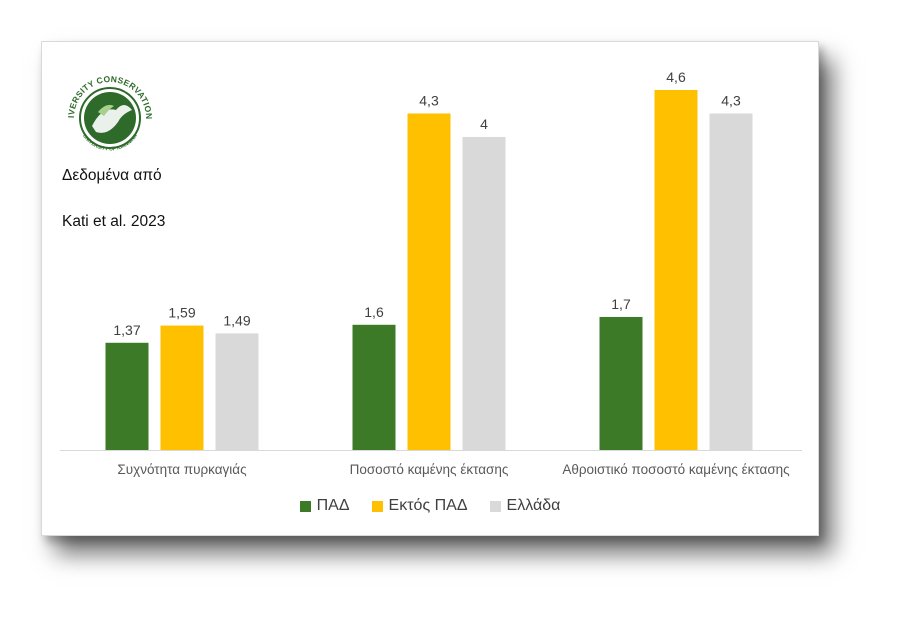  Describe the element at coordinates (533, 505) in the screenshot. I see `legend-label: Ελλάδα` at that location.